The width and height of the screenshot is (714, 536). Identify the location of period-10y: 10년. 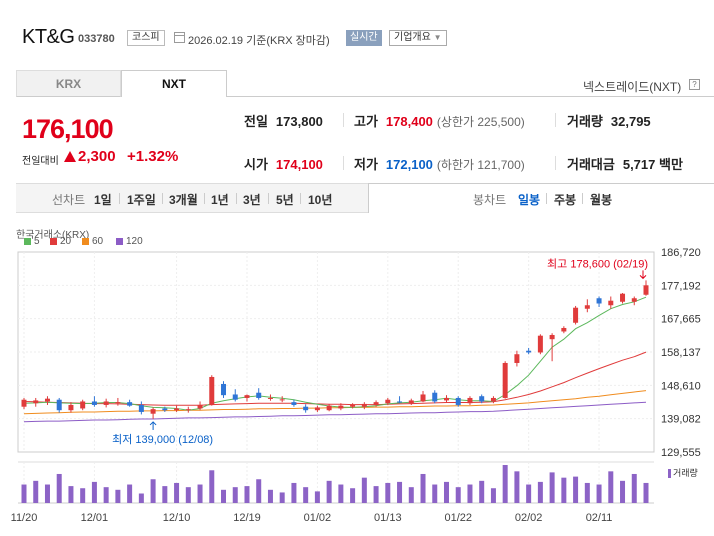
(320, 200).